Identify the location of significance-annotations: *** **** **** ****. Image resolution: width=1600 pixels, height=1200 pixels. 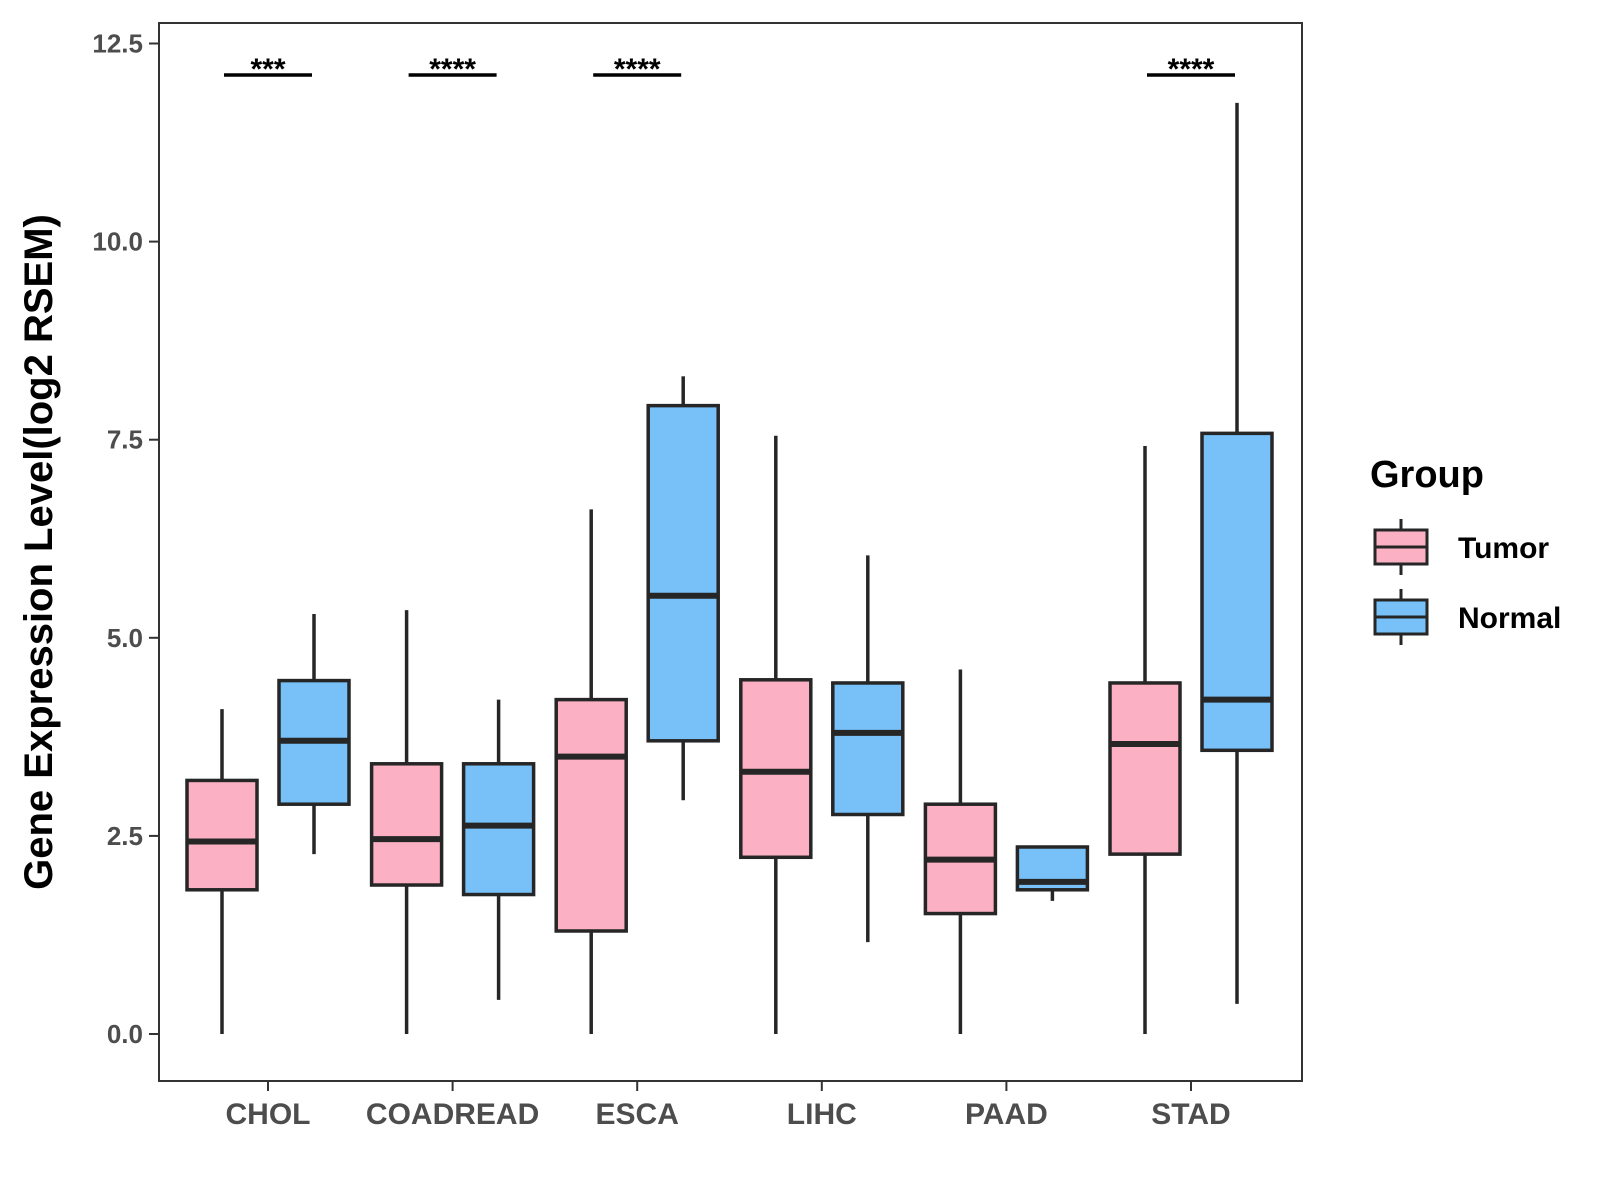
(729, 69).